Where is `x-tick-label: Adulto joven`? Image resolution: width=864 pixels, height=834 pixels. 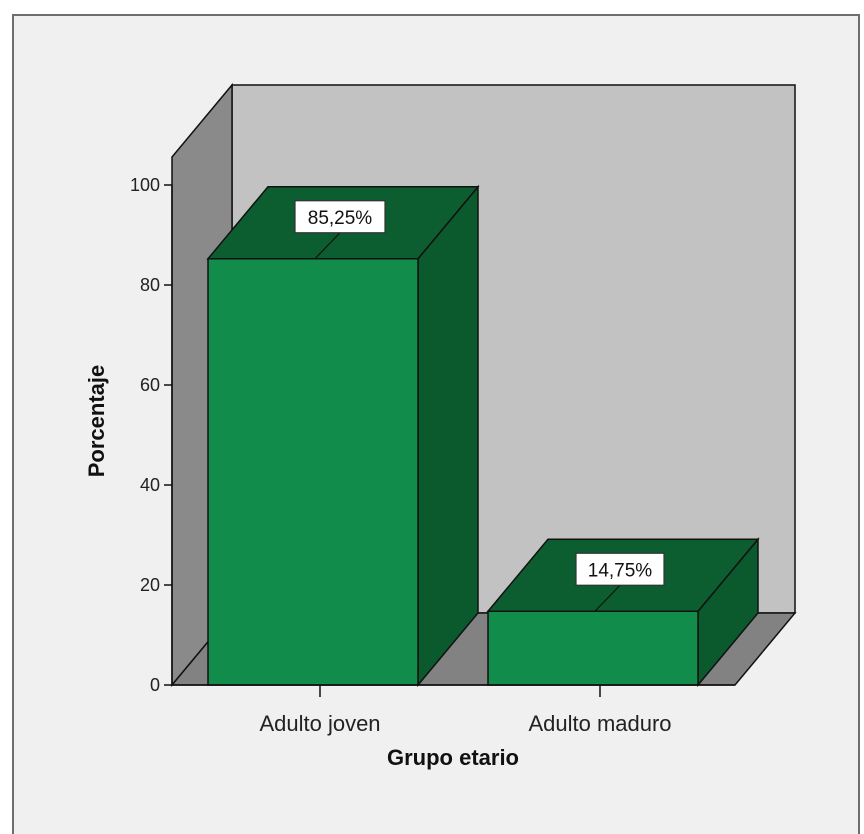 x-tick-label: Adulto joven is located at coordinates (319, 723).